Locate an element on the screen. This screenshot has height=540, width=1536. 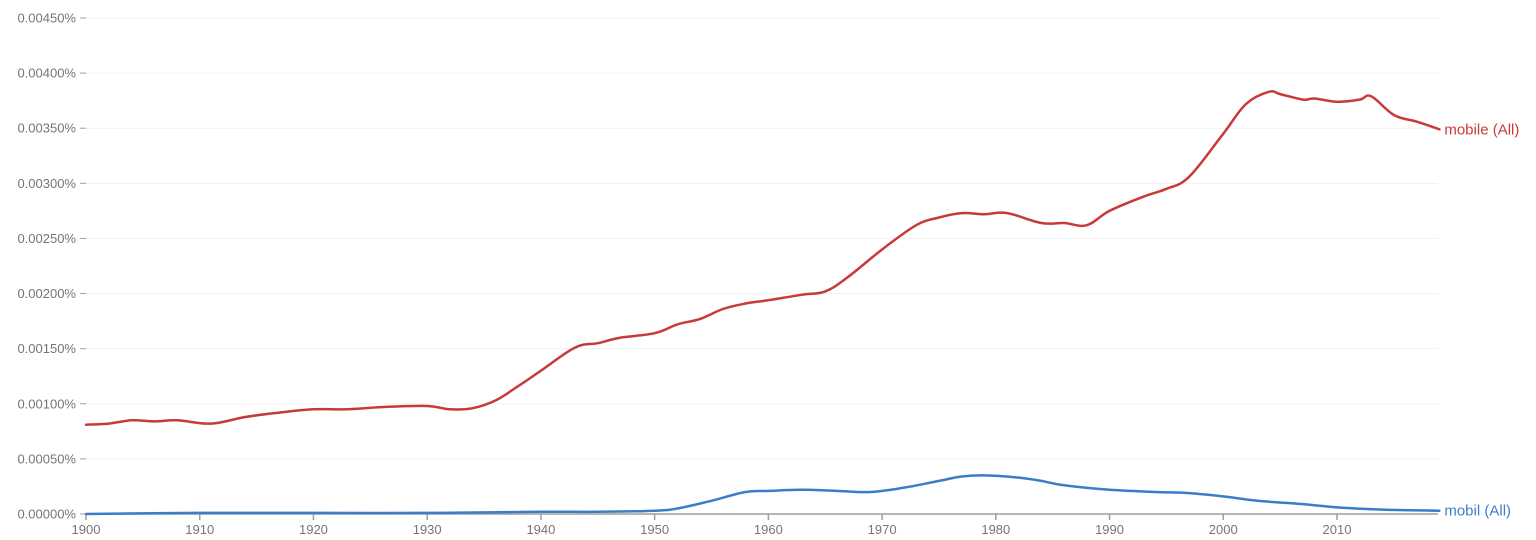
x-tick-label: 2000 is located at coordinates (1223, 529).